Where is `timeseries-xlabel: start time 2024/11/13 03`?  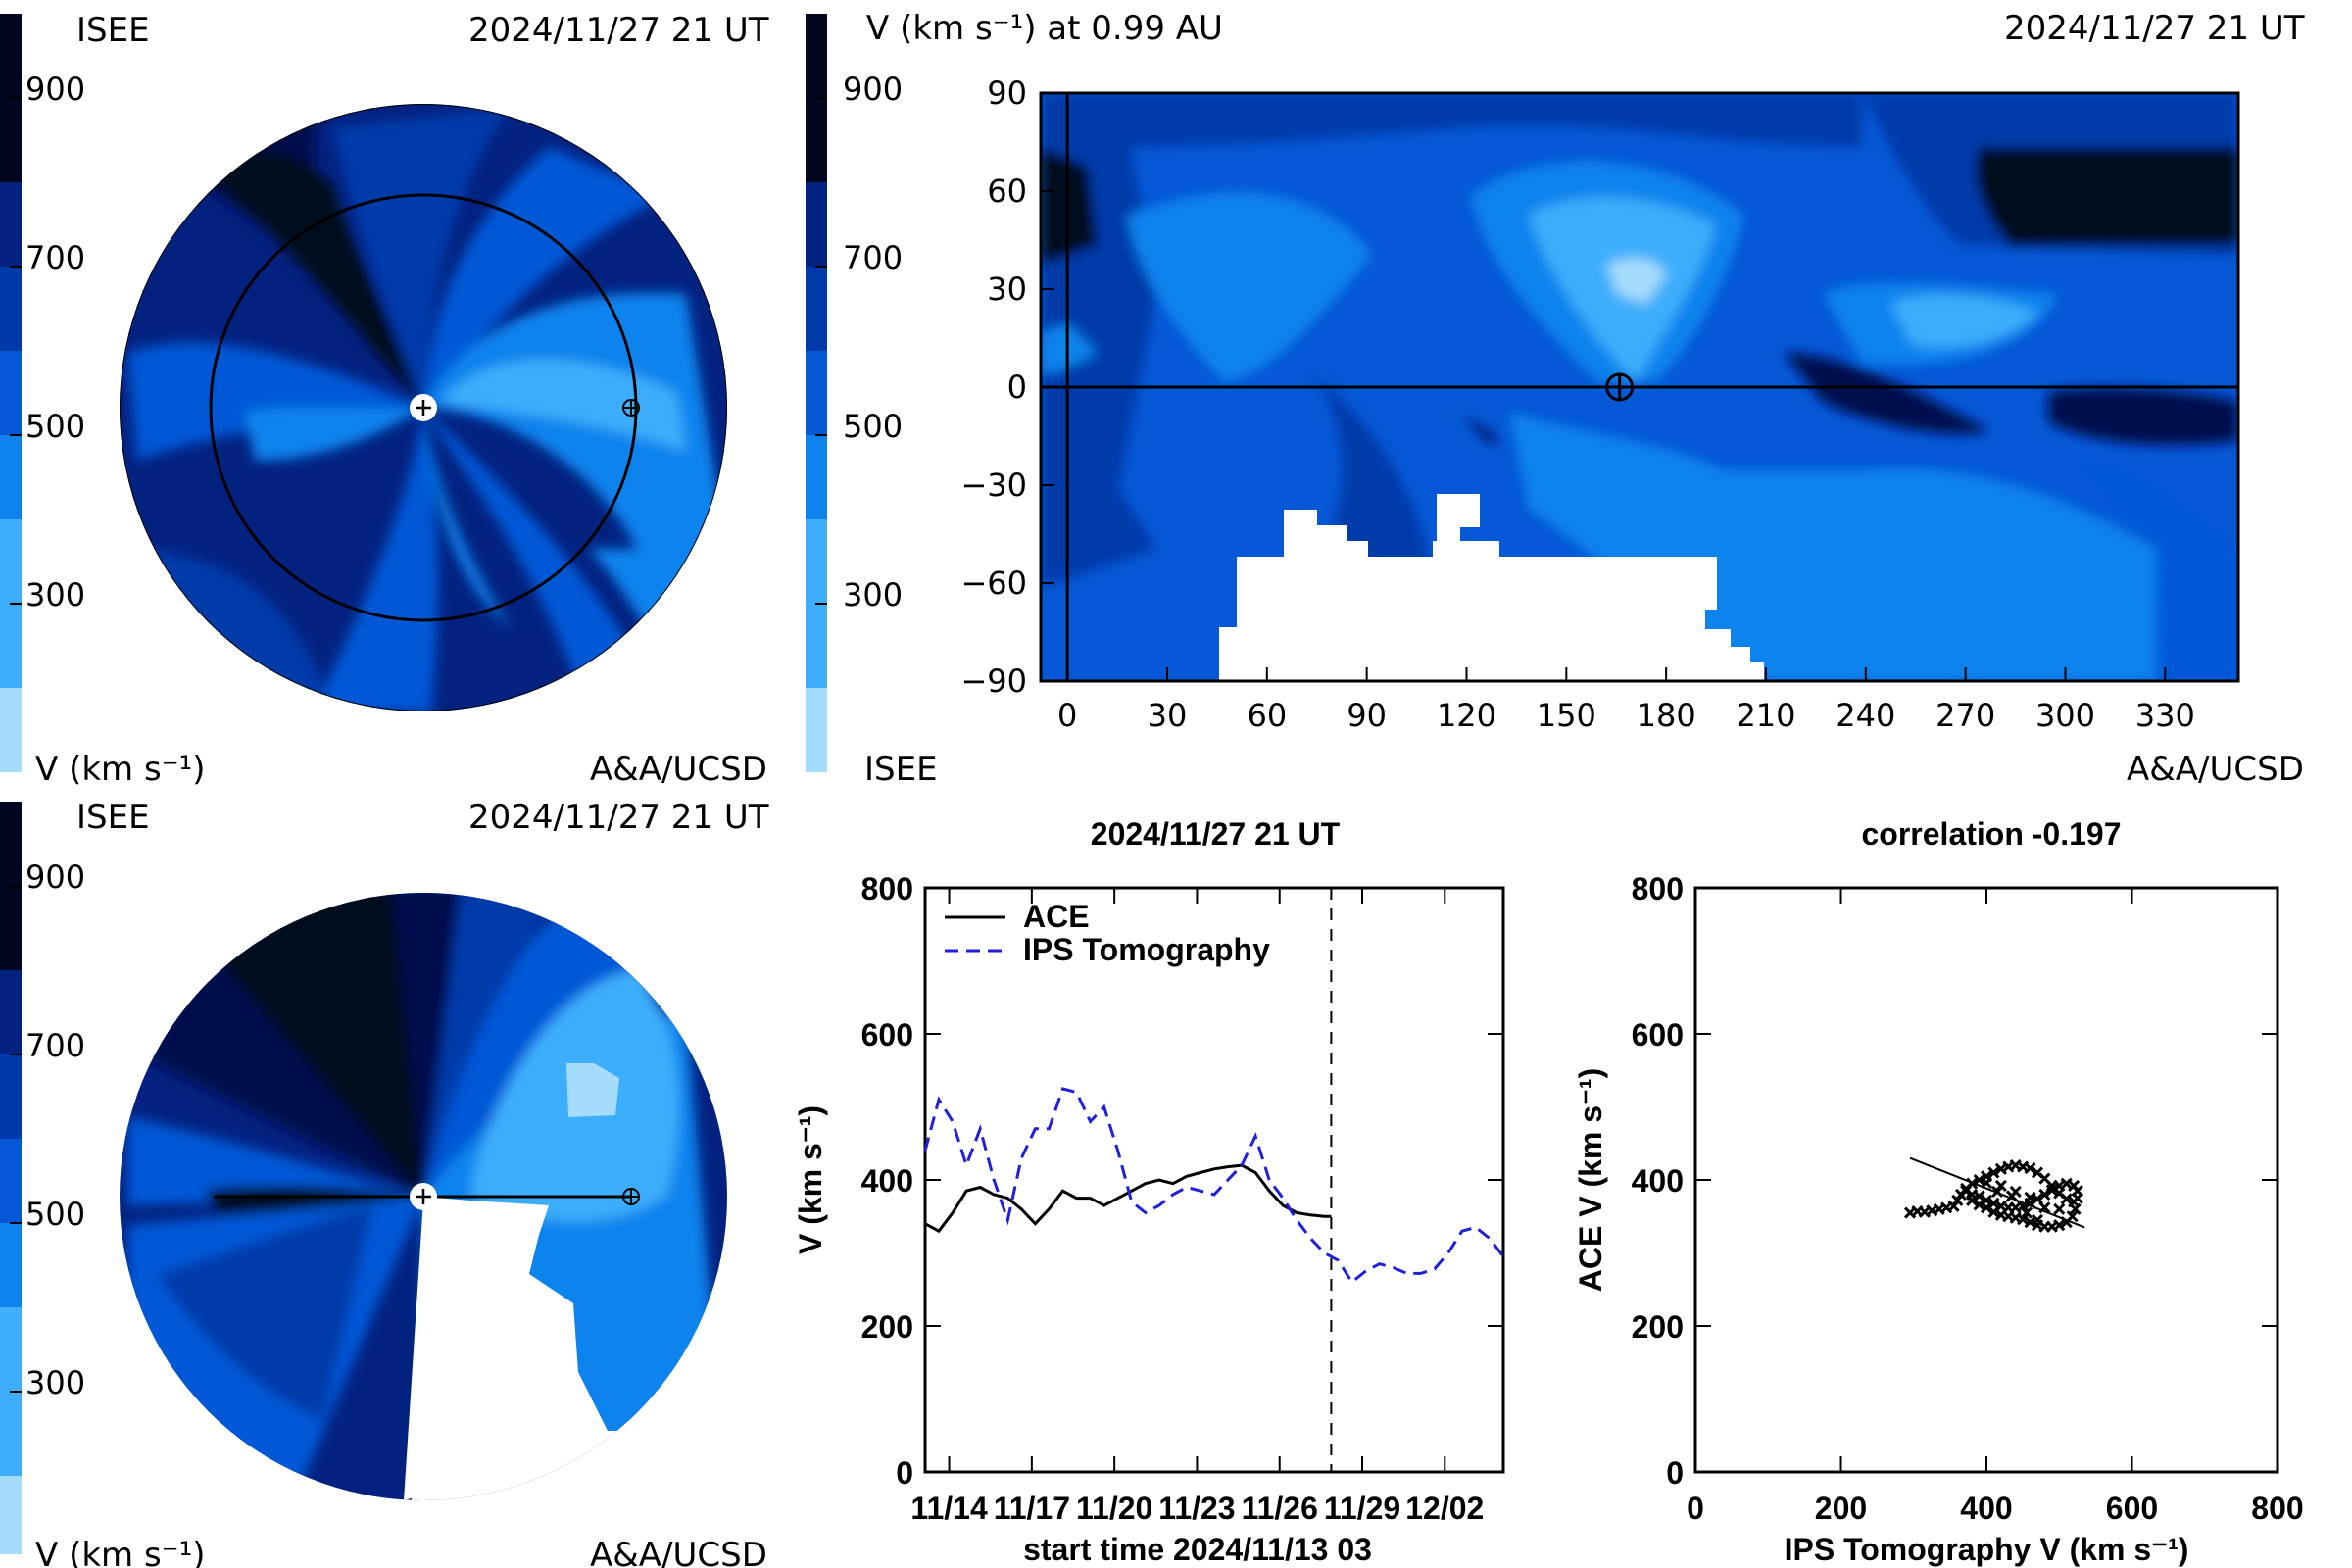
timeseries-xlabel: start time 2024/11/13 03 is located at coordinates (1197, 1549).